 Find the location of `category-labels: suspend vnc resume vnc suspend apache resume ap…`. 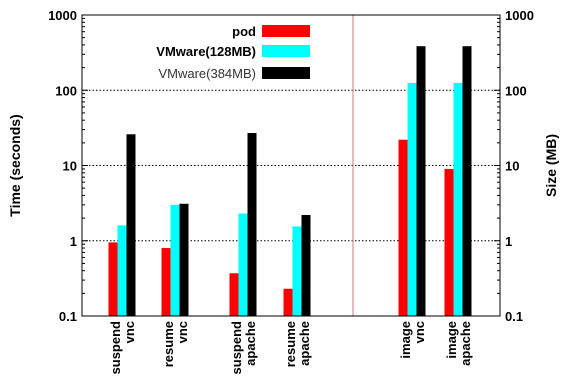

category-labels: suspend vnc resume vnc suspend apache resume ap… is located at coordinates (290, 348).